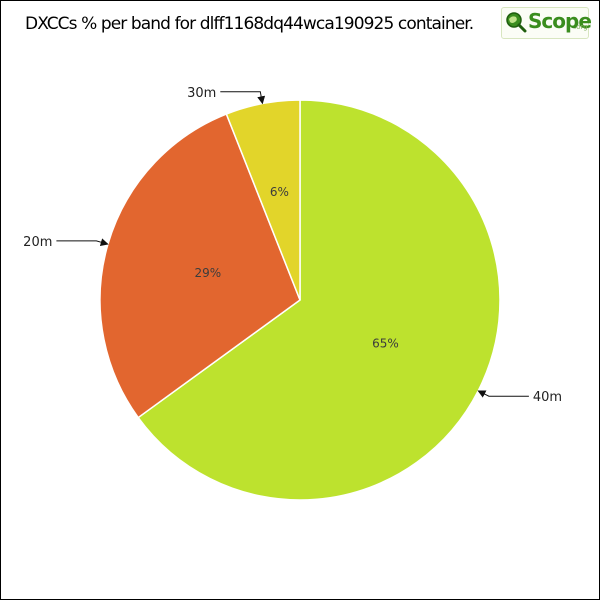 Image resolution: width=600 pixels, height=600 pixels. What do you see at coordinates (516, 22) in the screenshot?
I see `magnifier-globe-icon` at bounding box center [516, 22].